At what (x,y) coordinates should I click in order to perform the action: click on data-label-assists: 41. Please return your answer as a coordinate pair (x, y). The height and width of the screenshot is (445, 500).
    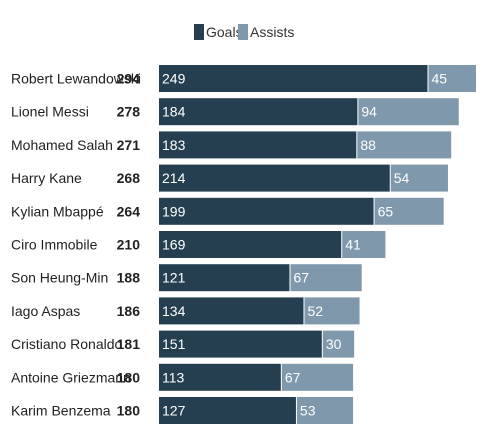
    Looking at the image, I should click on (353, 245).